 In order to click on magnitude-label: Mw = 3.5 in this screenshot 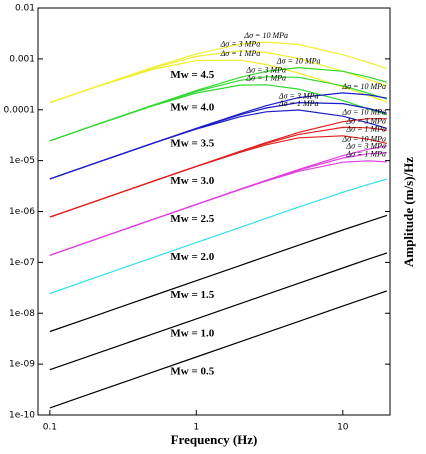, I will do `click(192, 144)`.